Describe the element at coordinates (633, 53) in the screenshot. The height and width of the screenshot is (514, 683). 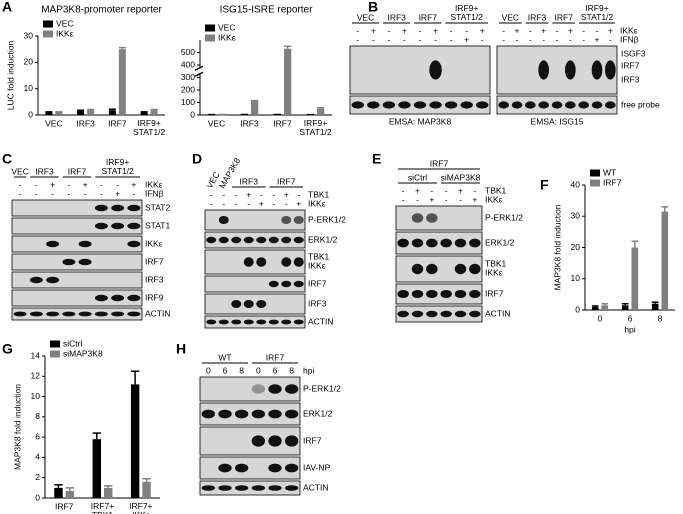
I see `band-label: ISGF3` at that location.